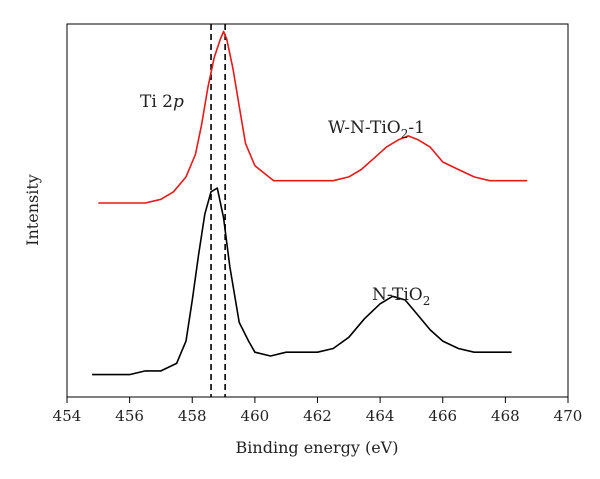 This screenshot has height=479, width=600. What do you see at coordinates (416, 128) in the screenshot?
I see `upper-series-label-post: -1` at bounding box center [416, 128].